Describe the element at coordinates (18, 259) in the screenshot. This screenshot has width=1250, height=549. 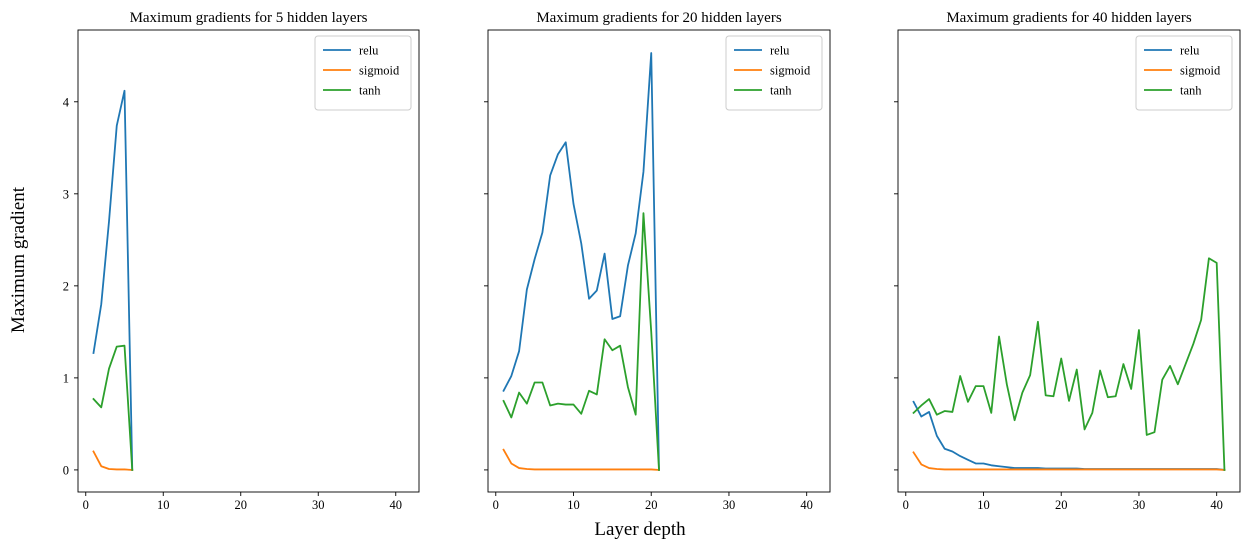
I see `figure-y-axis-label: Maximum gradient` at that location.